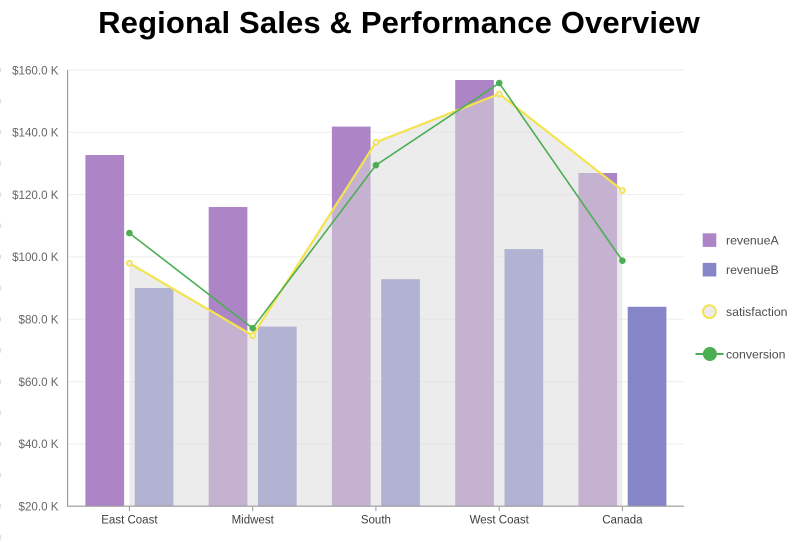  I want to click on svg-text: West Coast, so click(500, 520).